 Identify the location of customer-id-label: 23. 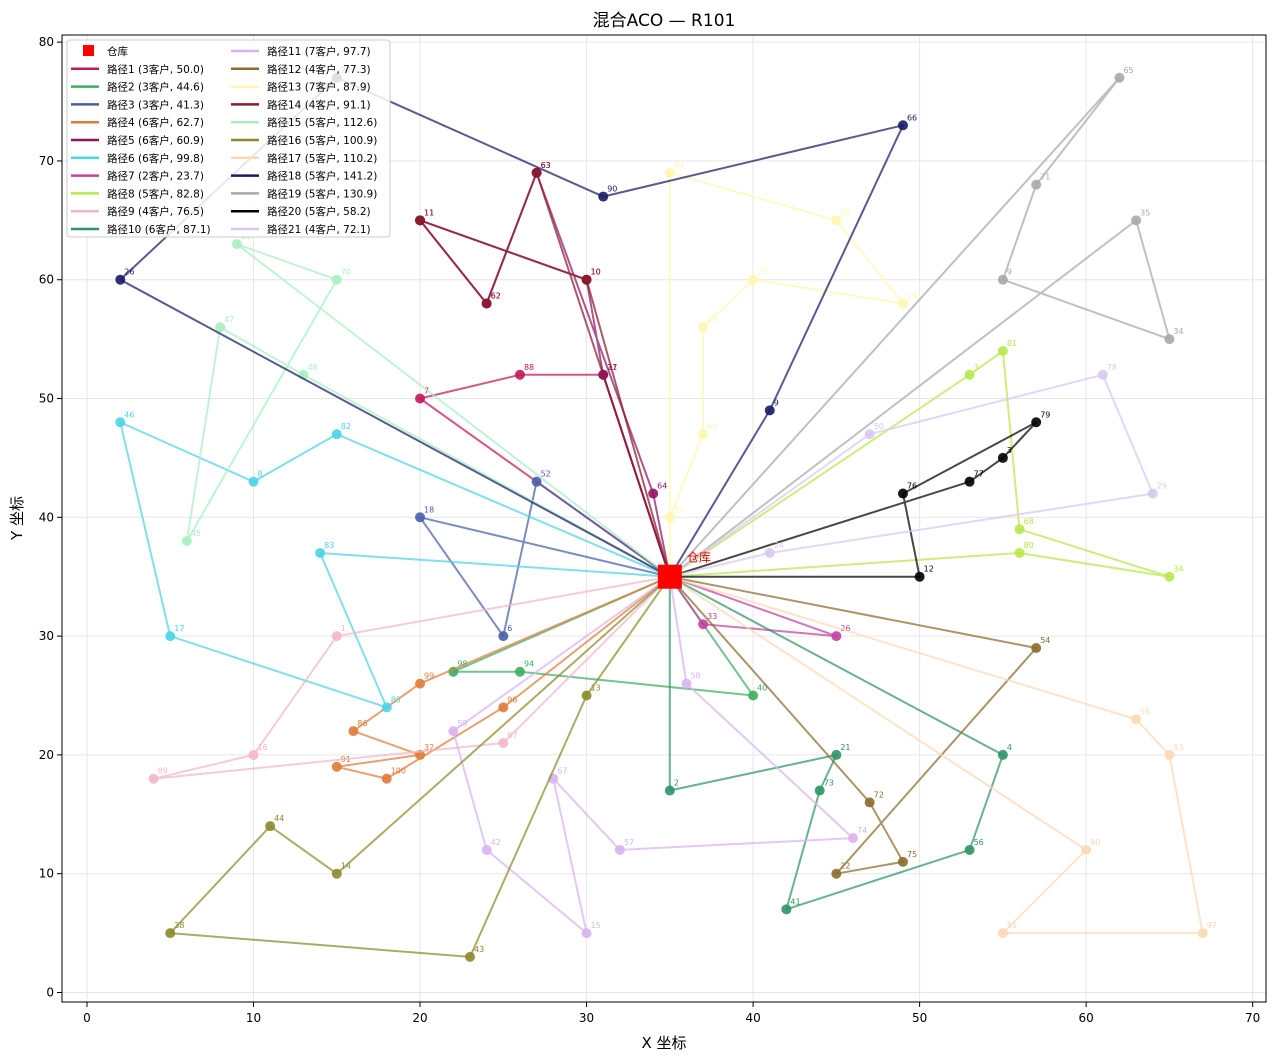
(712, 319).